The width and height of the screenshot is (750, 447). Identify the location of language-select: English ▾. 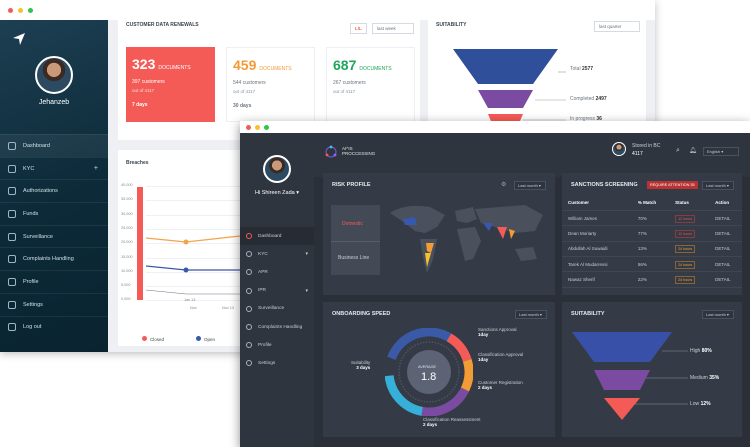
(721, 151).